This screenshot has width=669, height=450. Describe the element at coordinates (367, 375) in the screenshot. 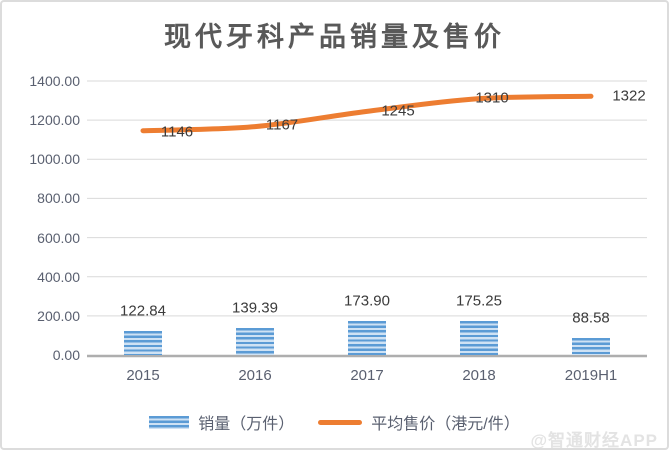

I see `x-axis-label: 2017` at that location.